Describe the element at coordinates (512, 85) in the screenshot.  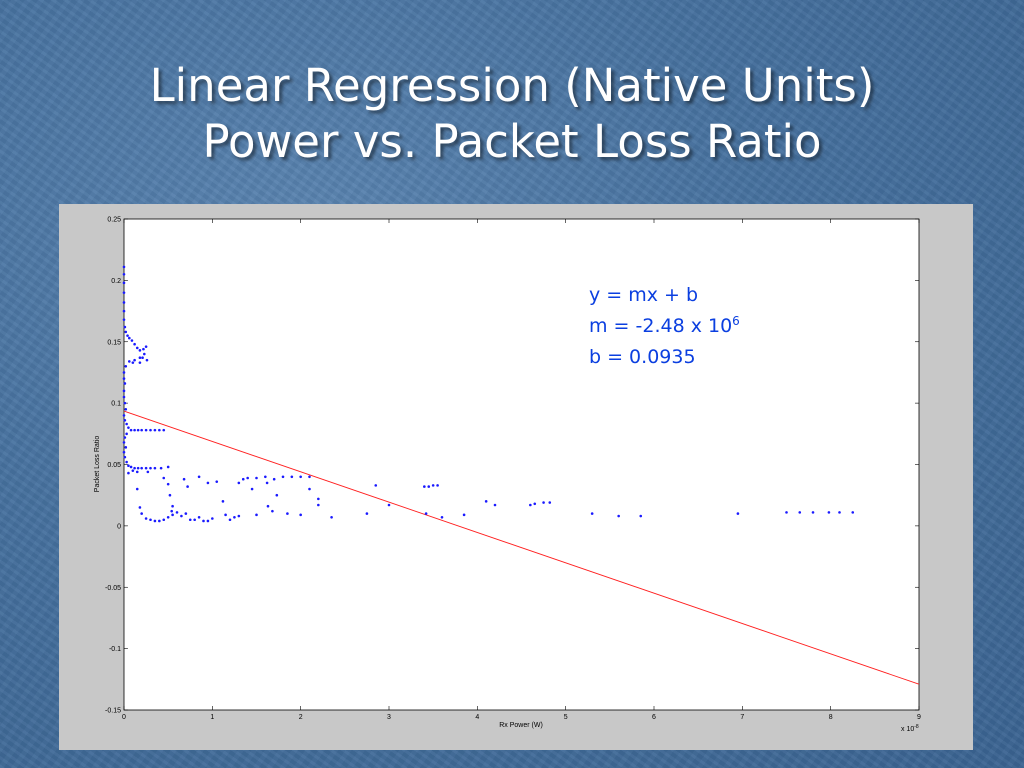
I see `title-line-1: Linear Regression (Native Units)` at that location.